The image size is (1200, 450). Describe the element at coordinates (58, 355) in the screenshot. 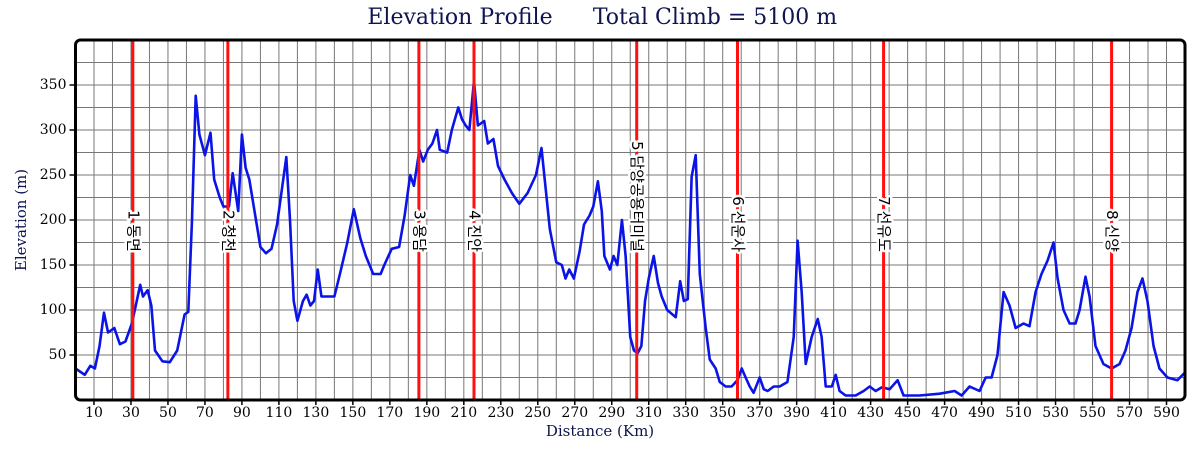

I see `y-tick-label: 50` at that location.